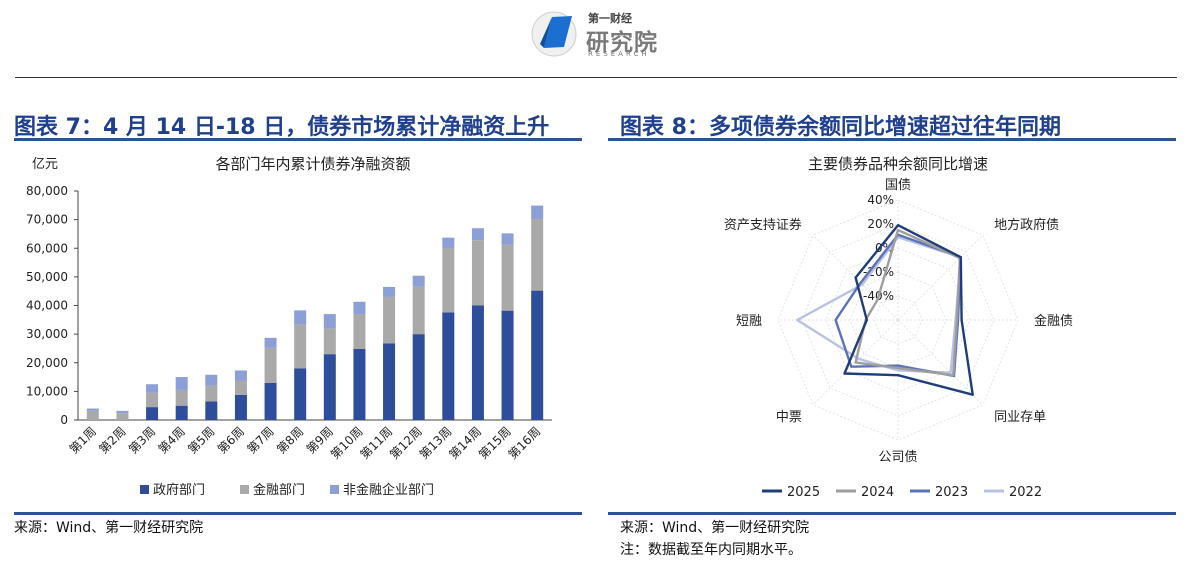 This screenshot has height=563, width=1189. Describe the element at coordinates (622, 43) in the screenshot. I see `logo-name-large: 研究院` at that location.